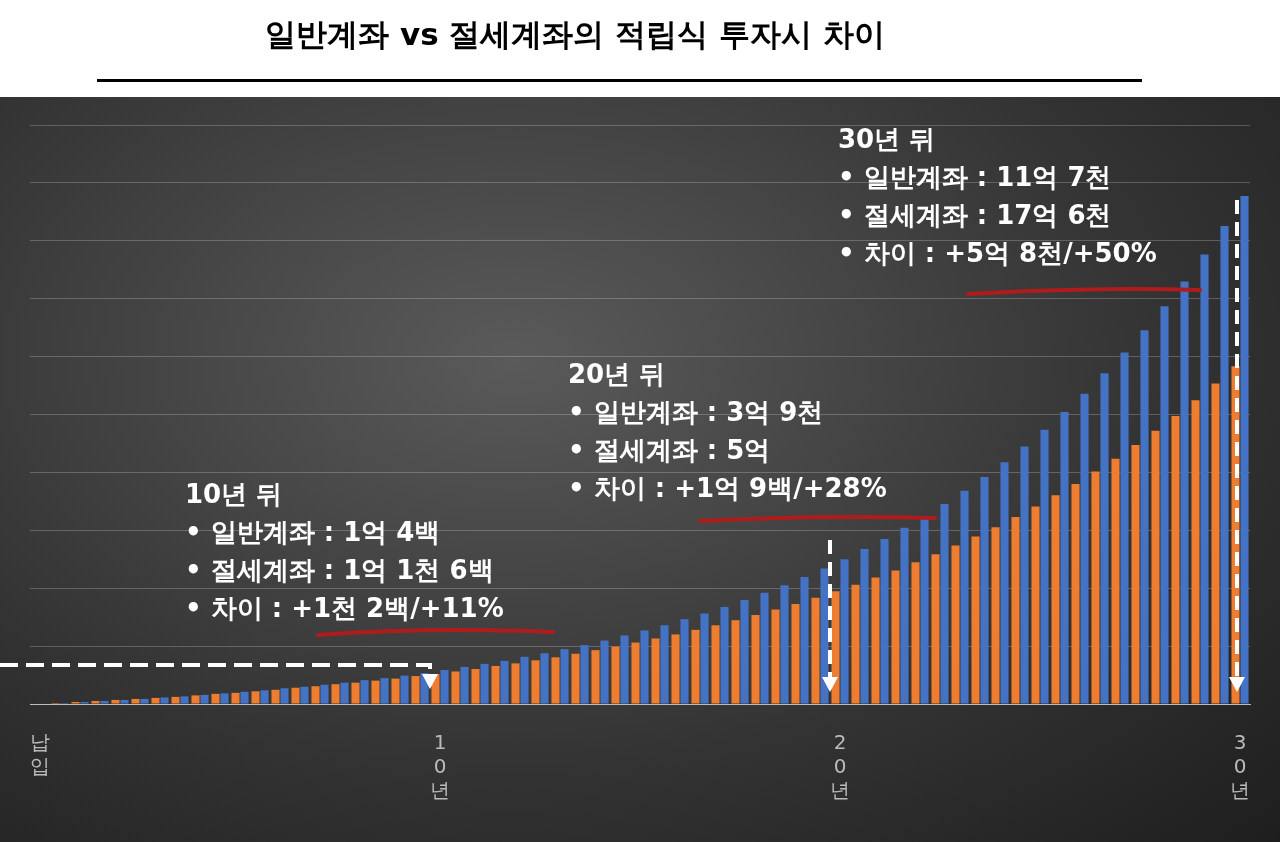 The height and width of the screenshot is (842, 1280). I want to click on x-tick-label: 납입, so click(40, 754).